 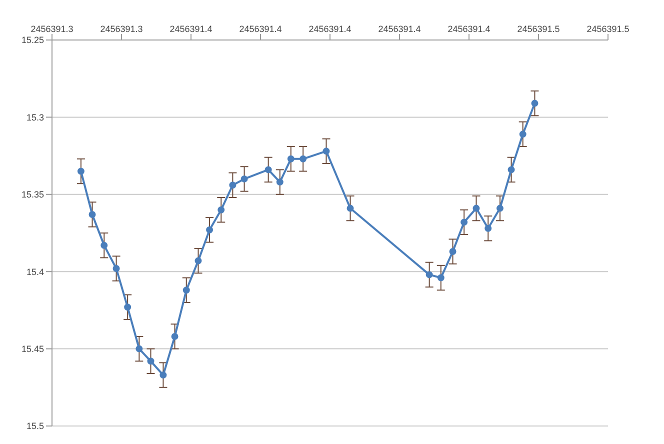 I want to click on y-tick-label: 15.45, so click(x=32, y=349).